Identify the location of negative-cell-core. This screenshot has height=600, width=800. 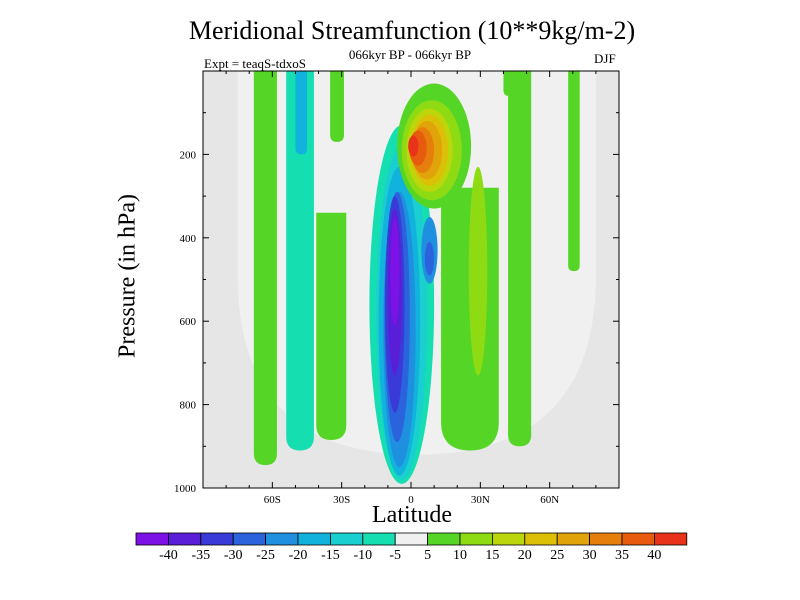
(395, 271).